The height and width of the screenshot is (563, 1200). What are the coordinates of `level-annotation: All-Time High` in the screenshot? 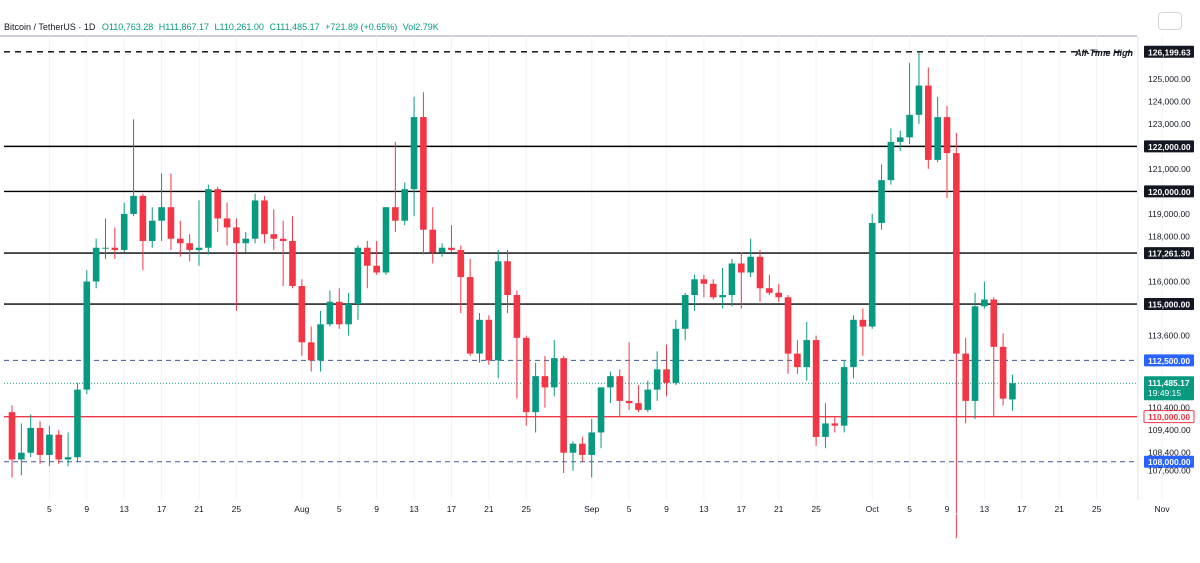 It's located at (1103, 53).